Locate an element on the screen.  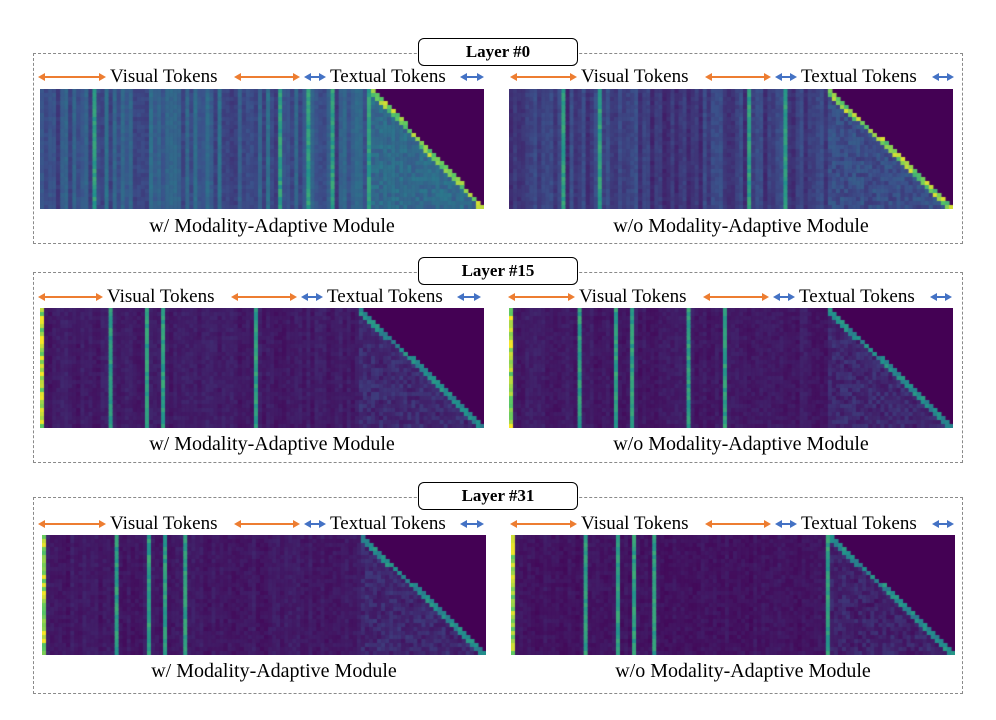
layer-title-0: Layer #0 is located at coordinates (498, 52).